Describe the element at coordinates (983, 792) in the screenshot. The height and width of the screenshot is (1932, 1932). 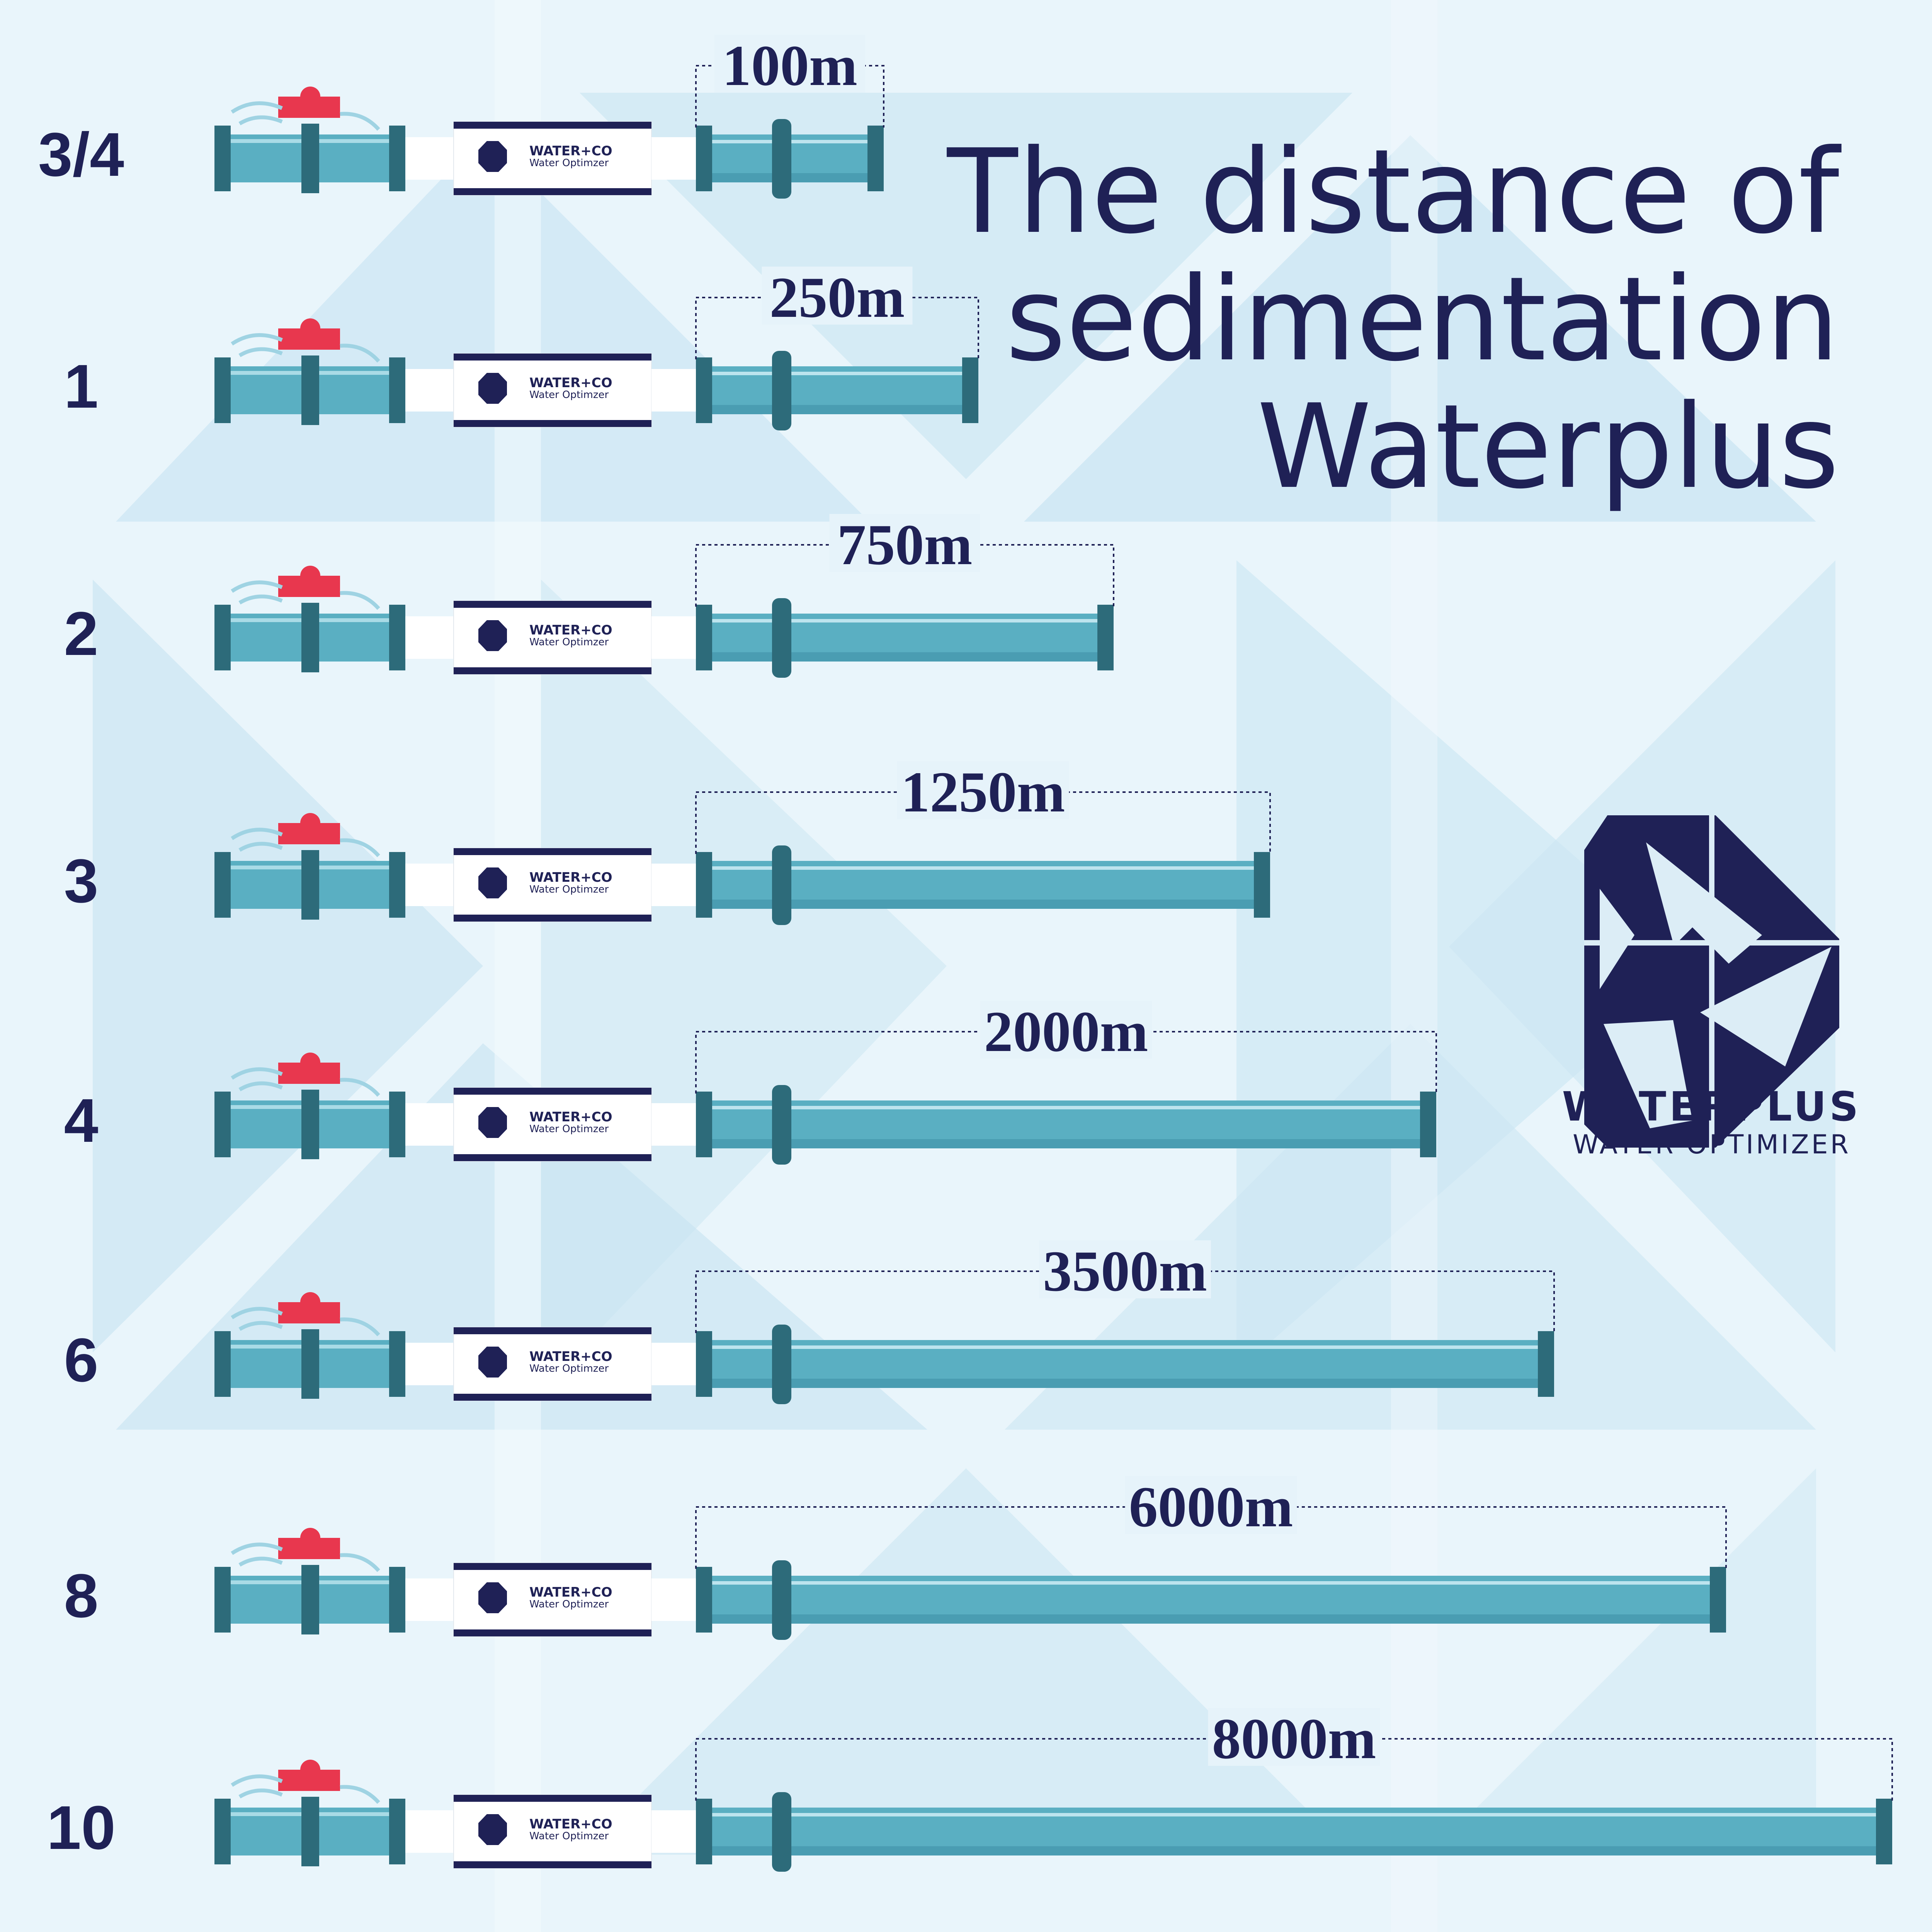
I see `distance-label: 1250m` at that location.